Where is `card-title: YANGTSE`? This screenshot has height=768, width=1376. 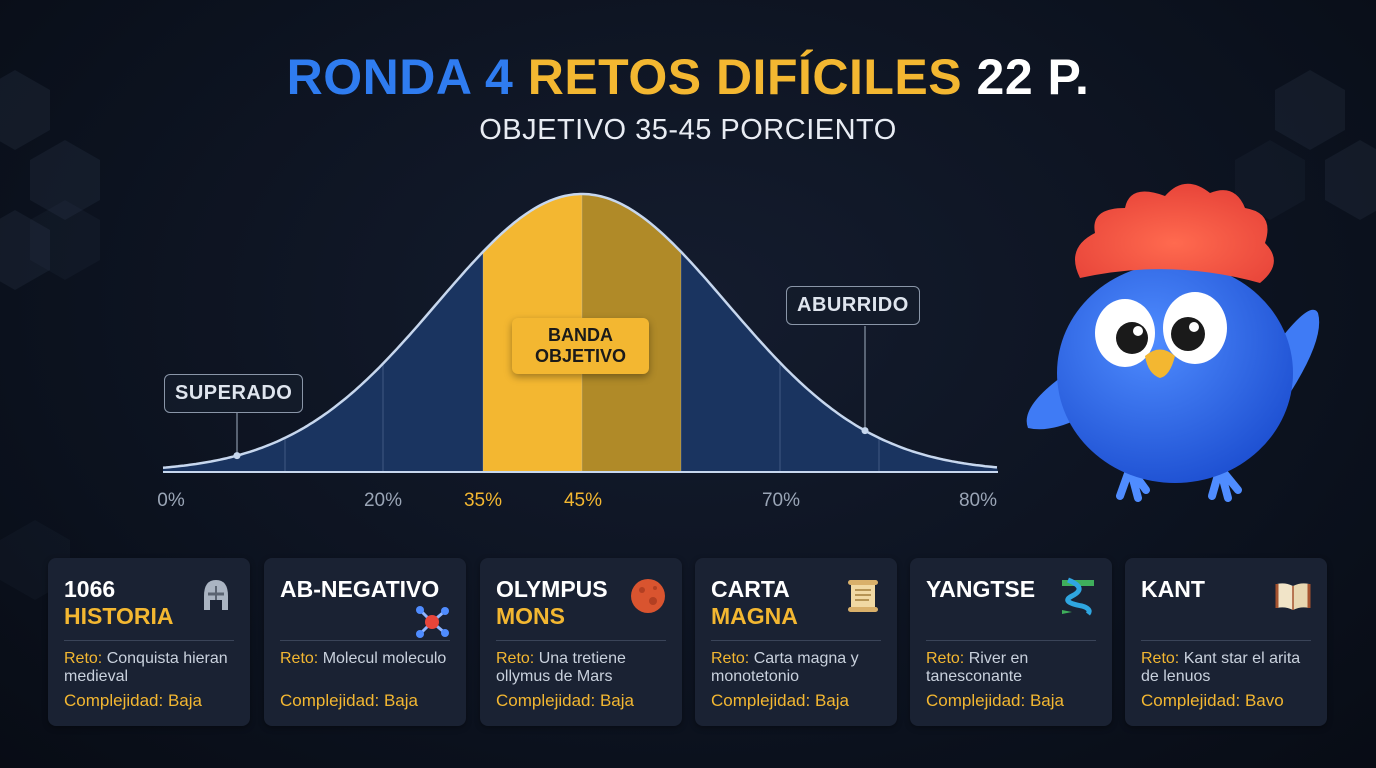
card-title: YANGTSE is located at coordinates (981, 589).